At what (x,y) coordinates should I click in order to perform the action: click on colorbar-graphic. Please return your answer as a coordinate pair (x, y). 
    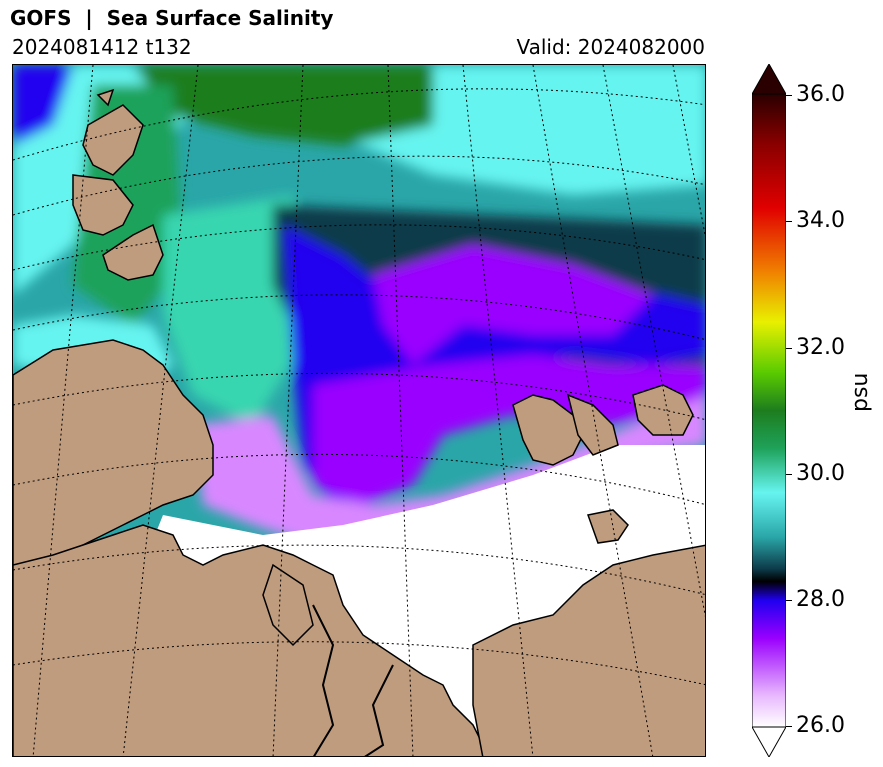
    Looking at the image, I should click on (769, 410).